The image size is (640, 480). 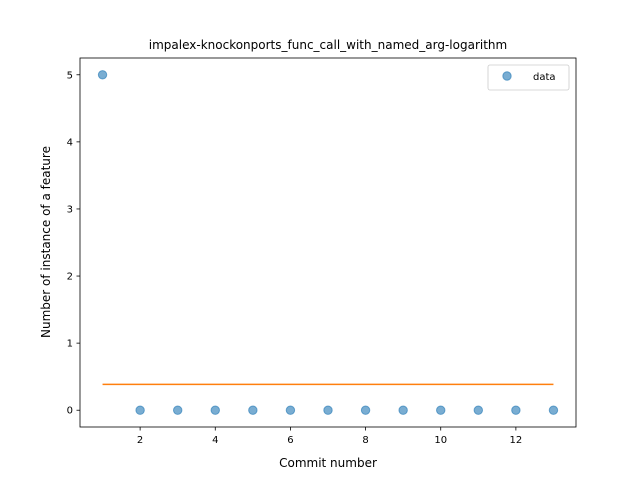 What do you see at coordinates (215, 440) in the screenshot?
I see `x-tick-label-4: 4` at bounding box center [215, 440].